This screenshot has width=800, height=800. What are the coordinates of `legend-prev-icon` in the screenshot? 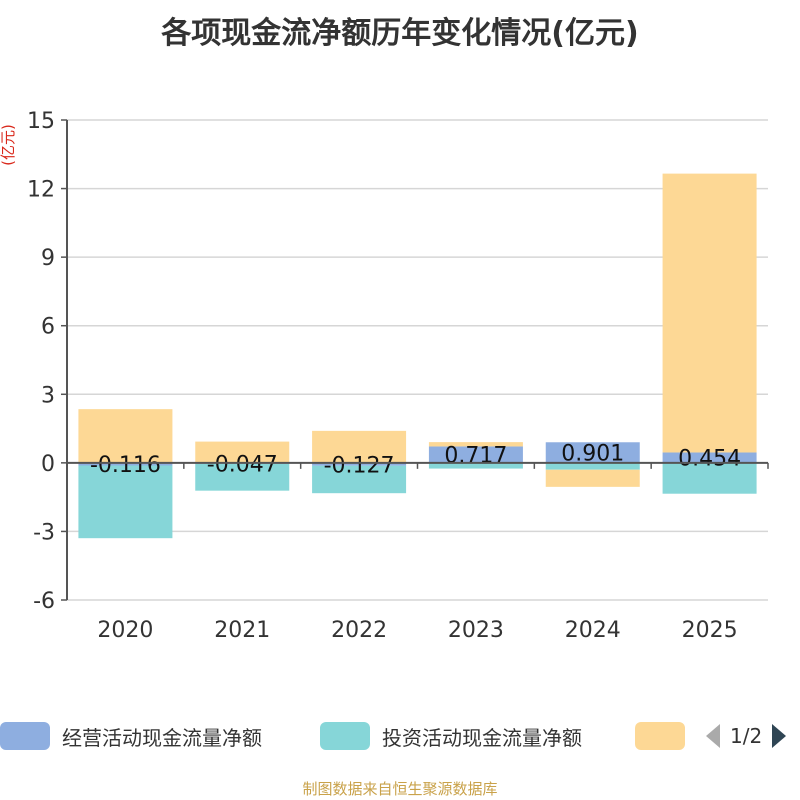 It's located at (713, 736).